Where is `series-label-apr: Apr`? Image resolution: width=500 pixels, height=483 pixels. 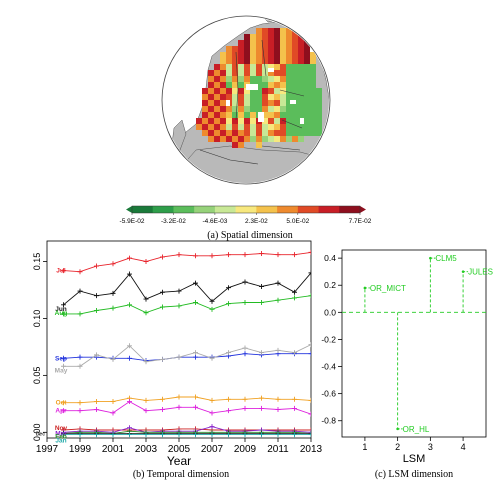
series-label-apr: Apr is located at coordinates (61, 411).